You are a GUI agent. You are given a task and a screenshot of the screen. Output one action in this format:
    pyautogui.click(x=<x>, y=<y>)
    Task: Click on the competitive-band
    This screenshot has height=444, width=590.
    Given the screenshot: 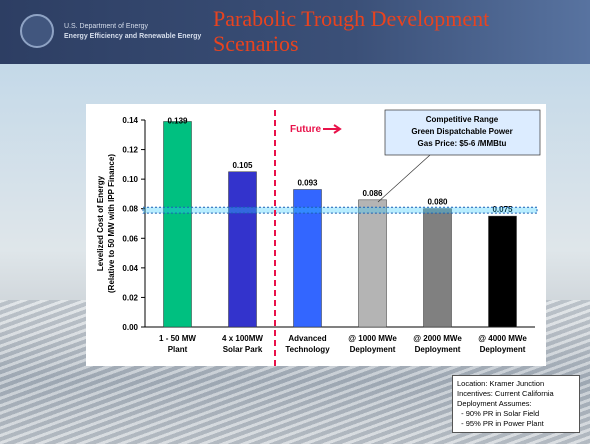 What is the action you would take?
    pyautogui.click(x=340, y=210)
    